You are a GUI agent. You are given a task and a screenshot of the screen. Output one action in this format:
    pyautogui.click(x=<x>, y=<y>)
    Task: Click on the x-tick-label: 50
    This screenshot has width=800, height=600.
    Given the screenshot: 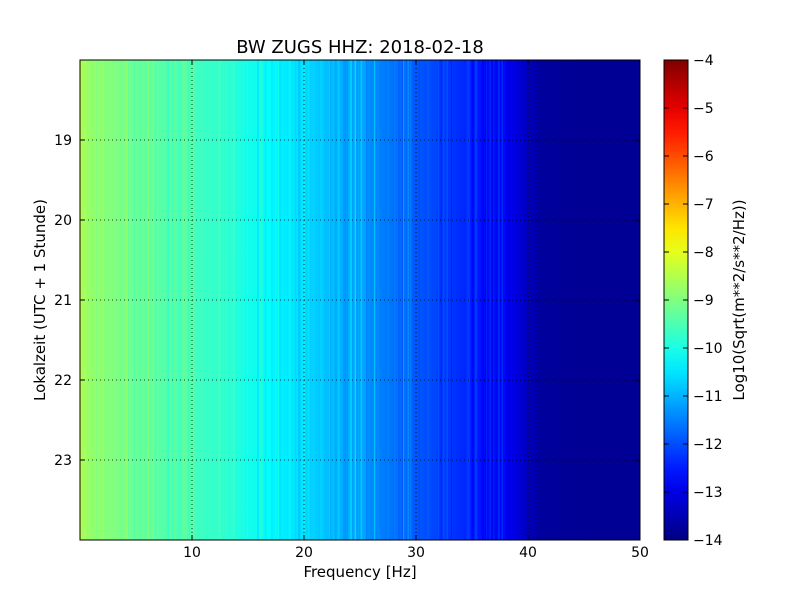 What is the action you would take?
    pyautogui.click(x=640, y=553)
    